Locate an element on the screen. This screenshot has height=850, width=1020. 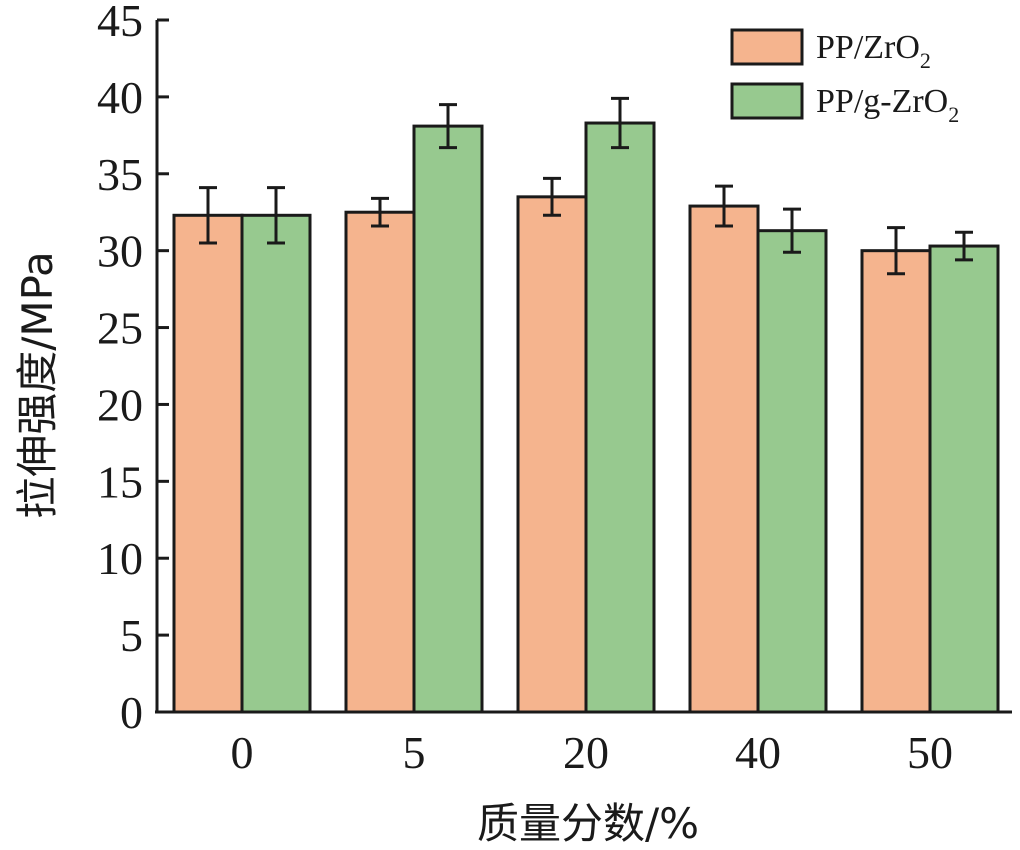
y-tick-label: 0 is located at coordinates (131, 712).